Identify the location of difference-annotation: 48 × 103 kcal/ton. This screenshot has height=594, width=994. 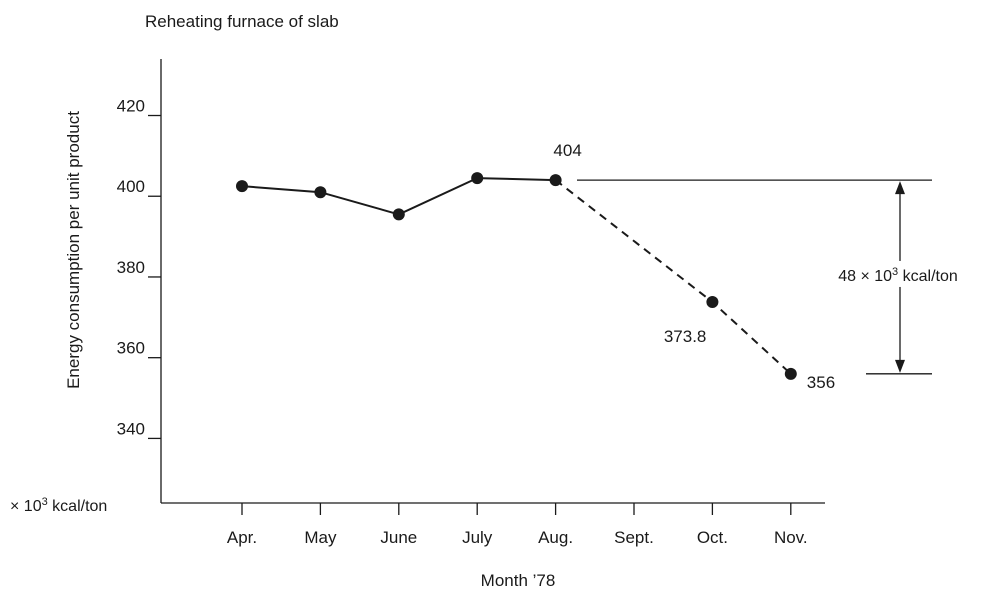
(774, 277).